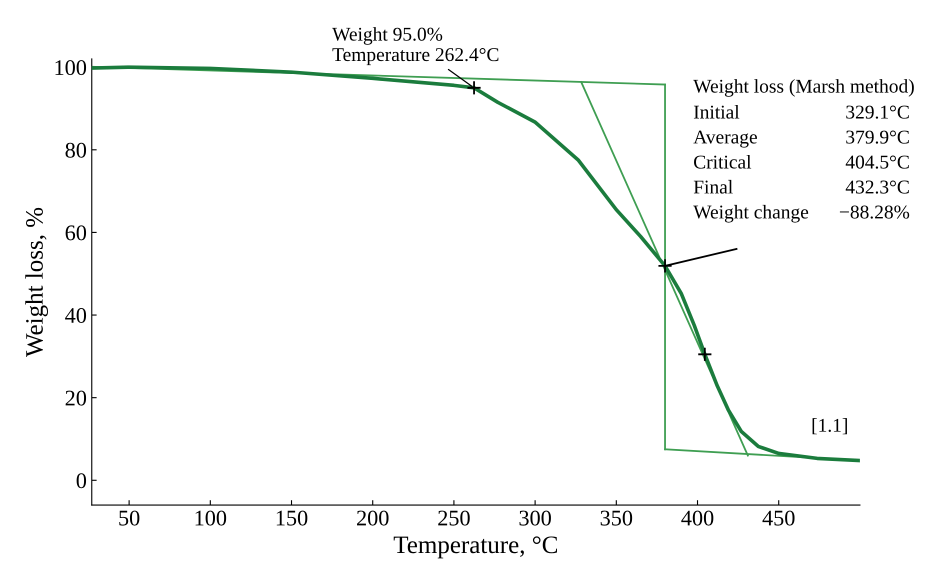 The image size is (946, 572). What do you see at coordinates (71, 68) in the screenshot?
I see `y-tick-label: 100` at bounding box center [71, 68].